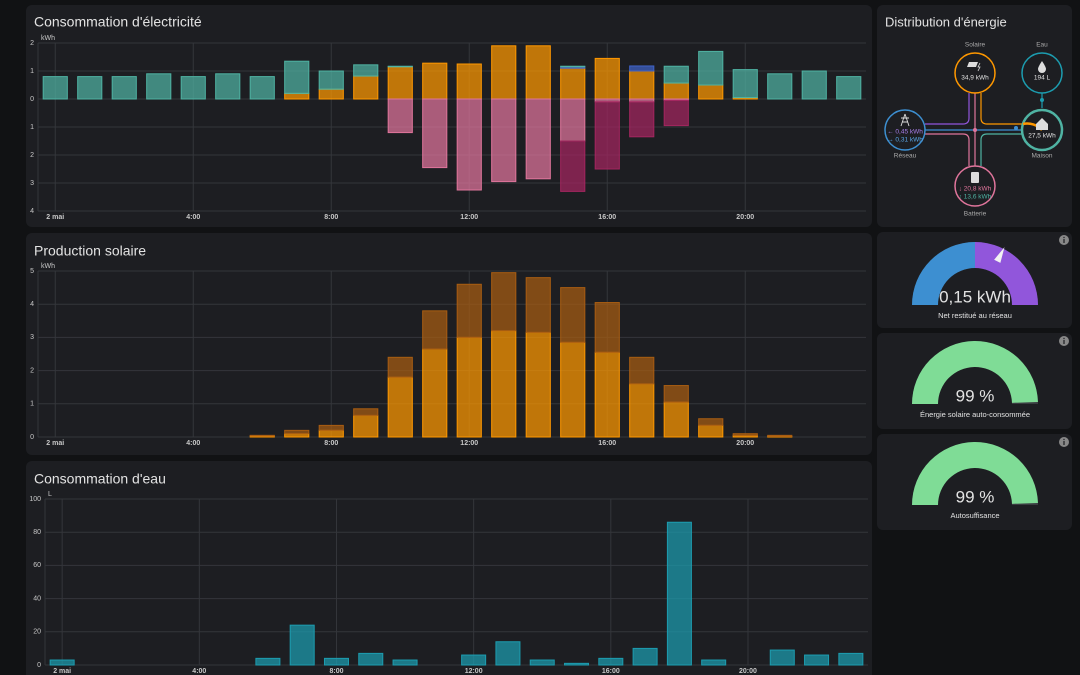 The width and height of the screenshot is (1080, 675). Describe the element at coordinates (32, 304) in the screenshot. I see `y-tick-label: 4` at that location.